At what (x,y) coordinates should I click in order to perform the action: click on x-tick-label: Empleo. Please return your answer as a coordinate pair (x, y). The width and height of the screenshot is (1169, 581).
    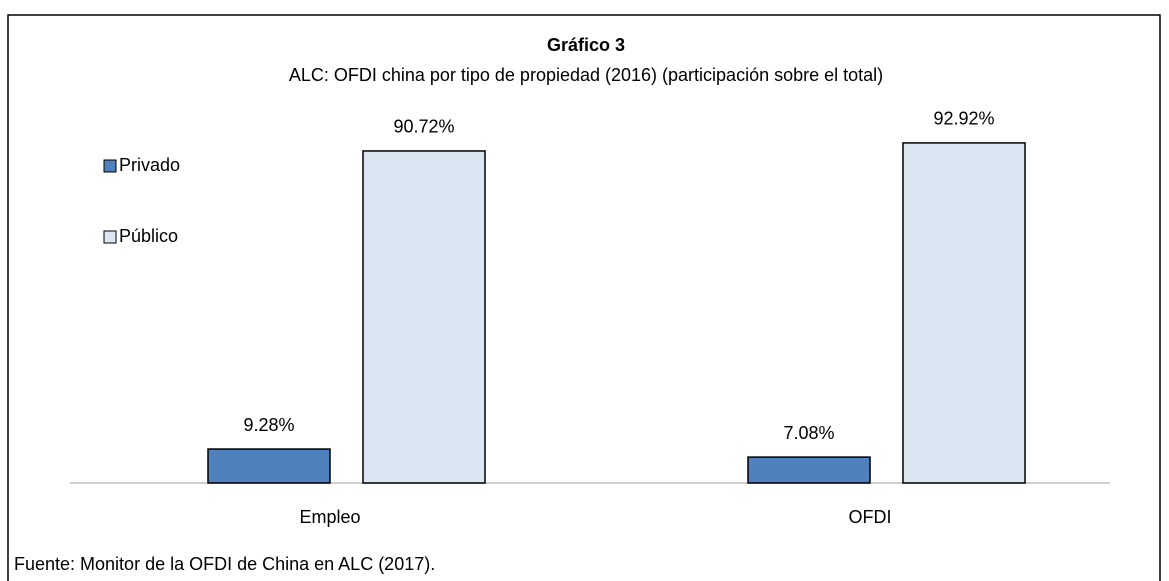
    Looking at the image, I should click on (329, 517).